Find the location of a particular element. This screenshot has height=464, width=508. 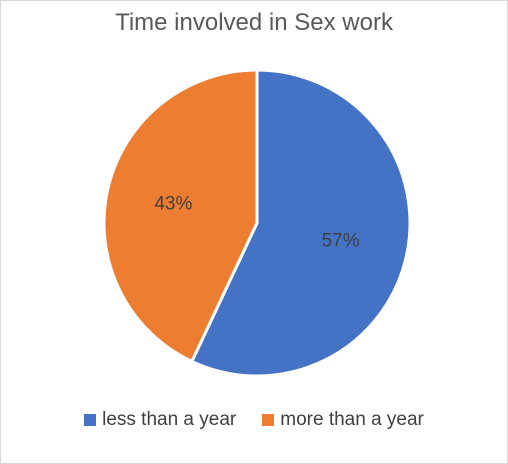

legend-label-more-than-a-year: more than a year is located at coordinates (352, 419).